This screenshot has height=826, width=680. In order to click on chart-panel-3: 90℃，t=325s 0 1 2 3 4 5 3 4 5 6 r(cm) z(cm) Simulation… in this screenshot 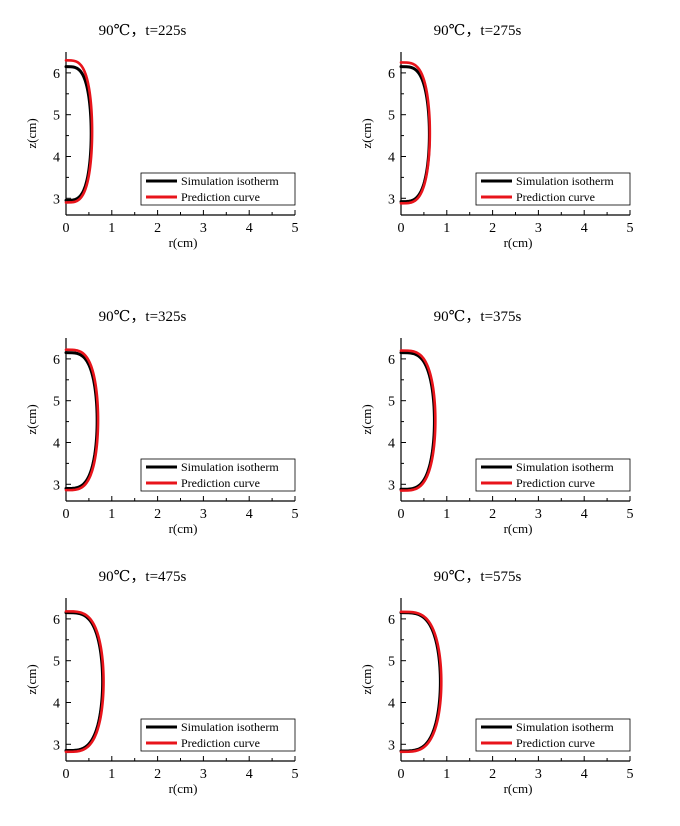, I will do `click(161, 422)`.